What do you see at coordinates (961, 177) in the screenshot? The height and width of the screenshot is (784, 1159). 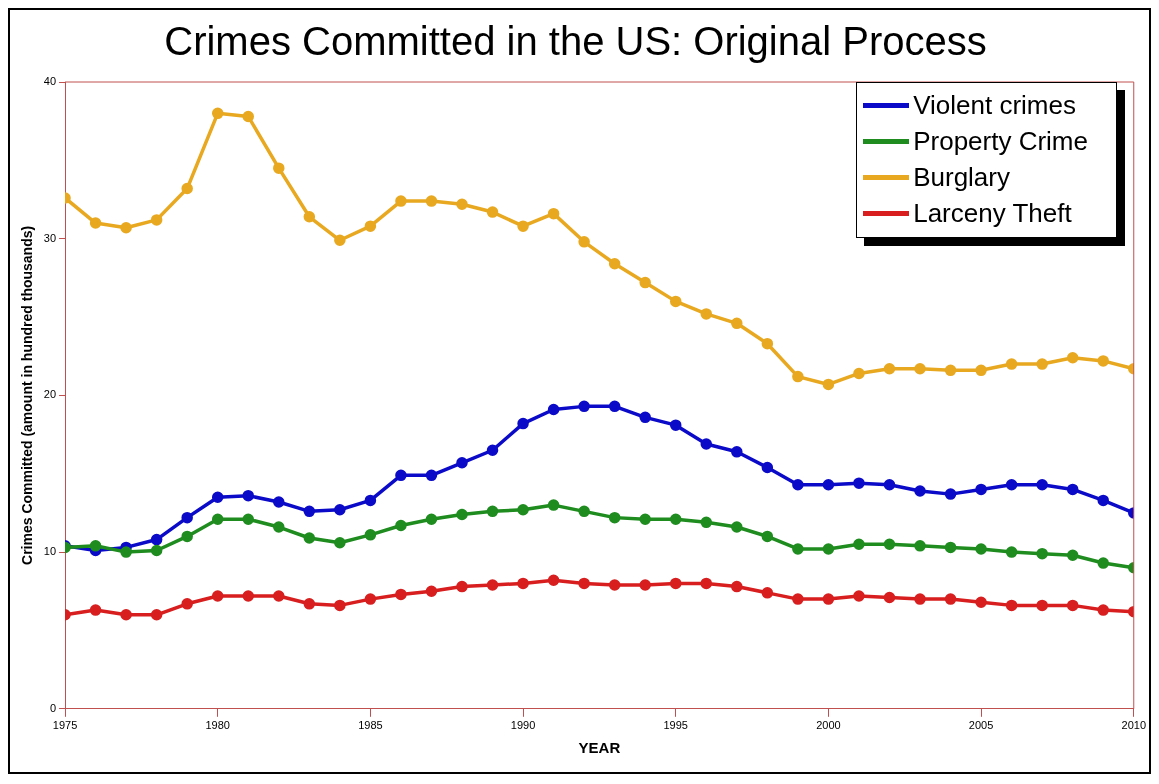 I see `legend-label: Burglary` at bounding box center [961, 177].